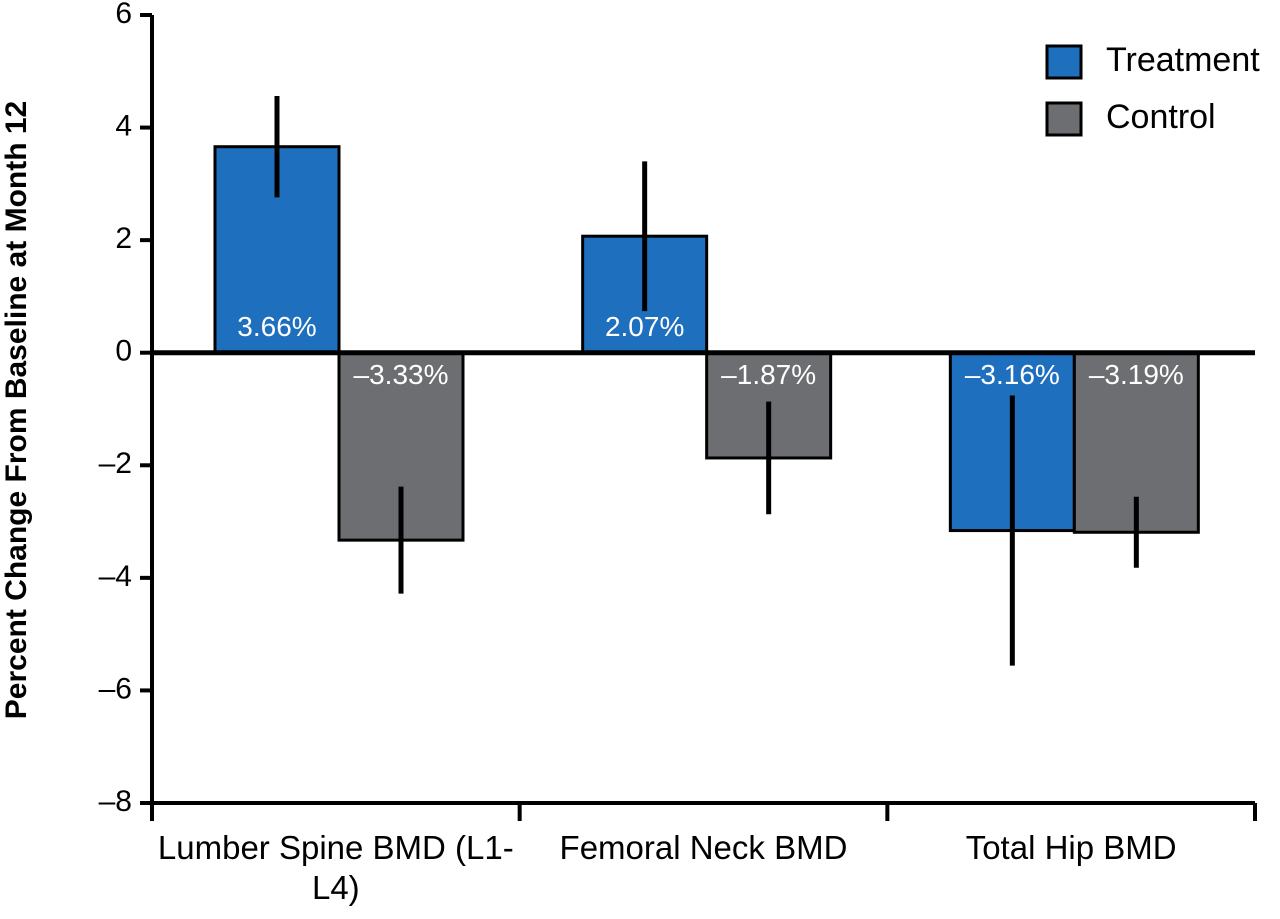 The width and height of the screenshot is (1280, 919). I want to click on value-label: 2.07%, so click(644, 326).